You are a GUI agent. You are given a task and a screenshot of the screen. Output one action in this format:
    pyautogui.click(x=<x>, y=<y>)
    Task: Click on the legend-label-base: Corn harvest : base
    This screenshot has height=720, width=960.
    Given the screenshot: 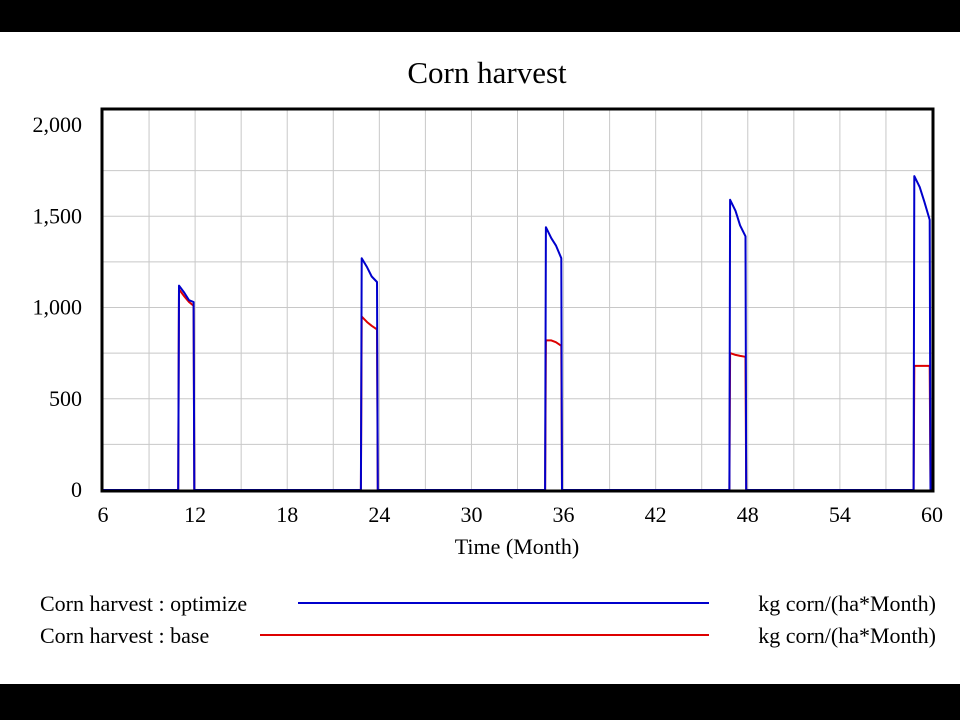 What is the action you would take?
    pyautogui.click(x=124, y=635)
    